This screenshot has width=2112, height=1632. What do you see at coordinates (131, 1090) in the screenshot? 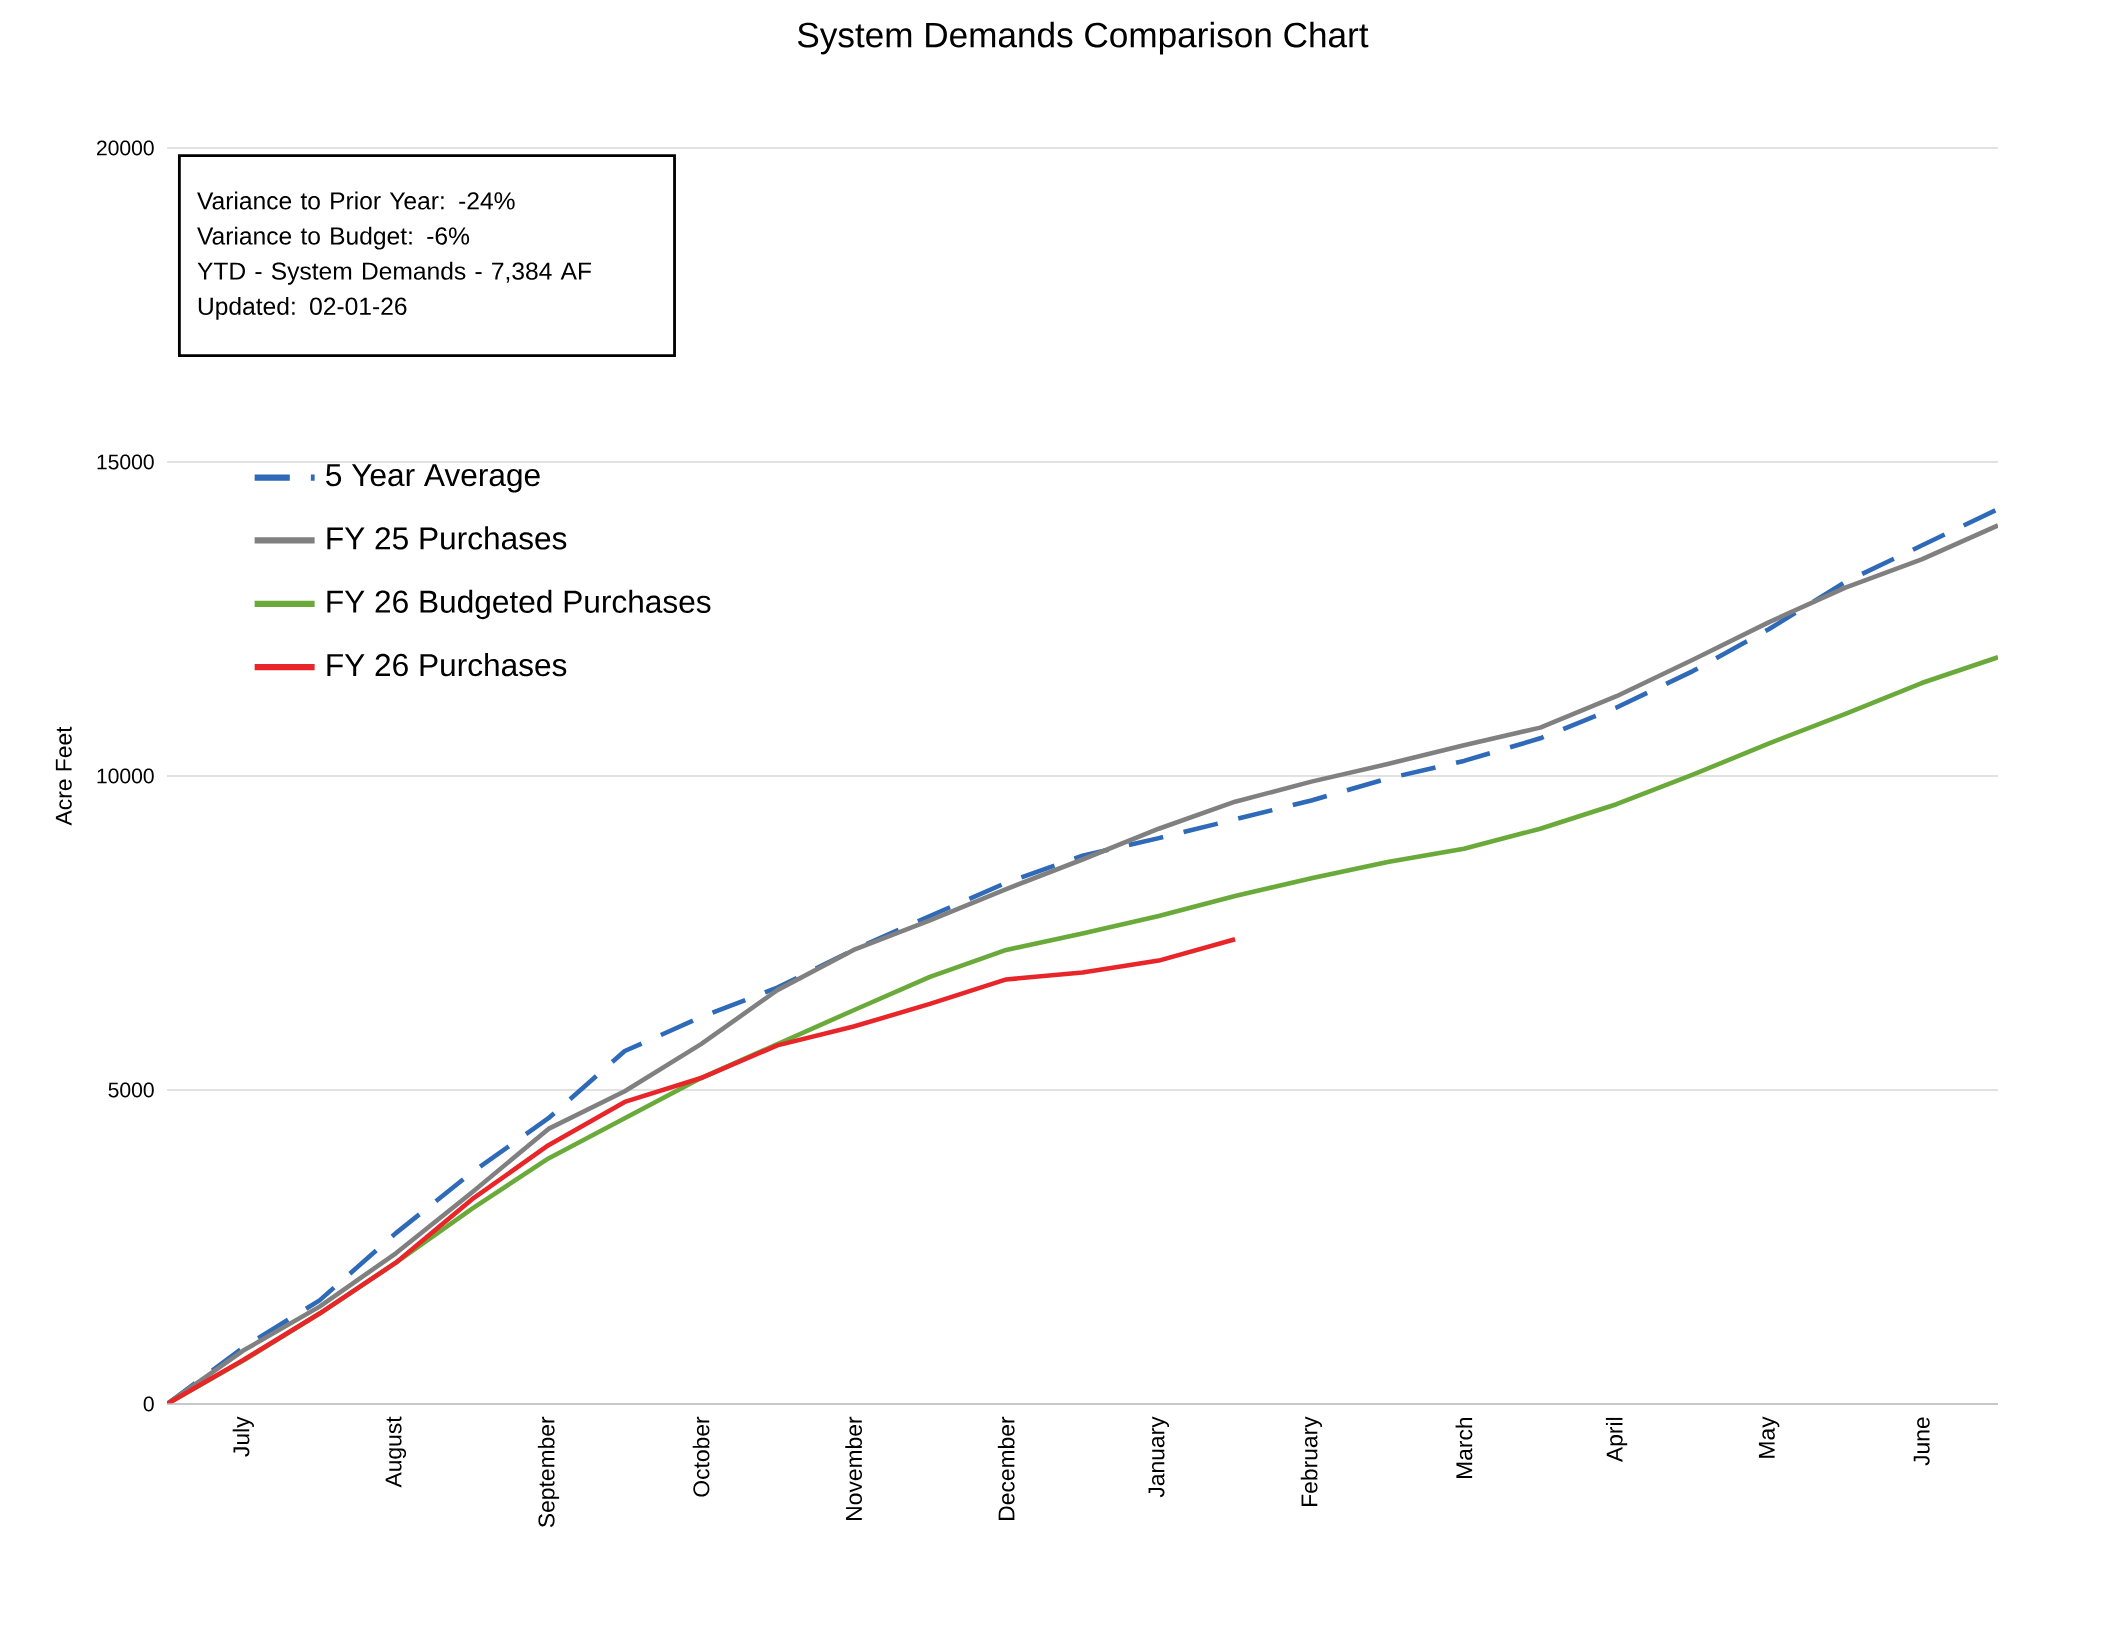
I see `y-tick-label: 5000` at bounding box center [131, 1090].